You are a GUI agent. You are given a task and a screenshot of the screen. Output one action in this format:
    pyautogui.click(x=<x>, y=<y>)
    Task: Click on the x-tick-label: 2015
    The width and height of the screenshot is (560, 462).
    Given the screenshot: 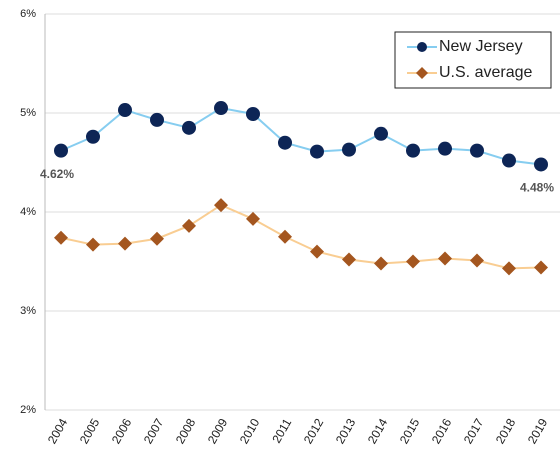 What is the action you would take?
    pyautogui.click(x=410, y=431)
    